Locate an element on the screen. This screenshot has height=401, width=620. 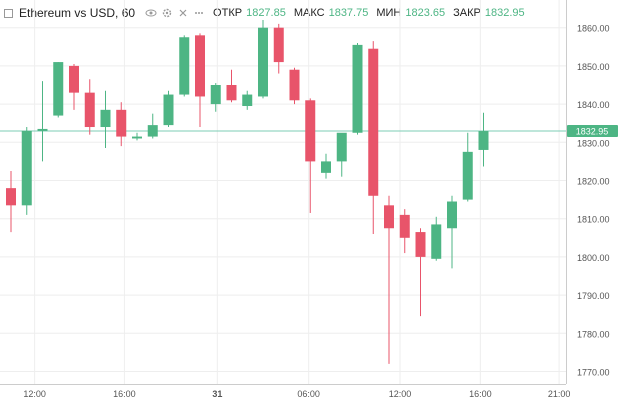
price-tag is located at coordinates (592, 131).